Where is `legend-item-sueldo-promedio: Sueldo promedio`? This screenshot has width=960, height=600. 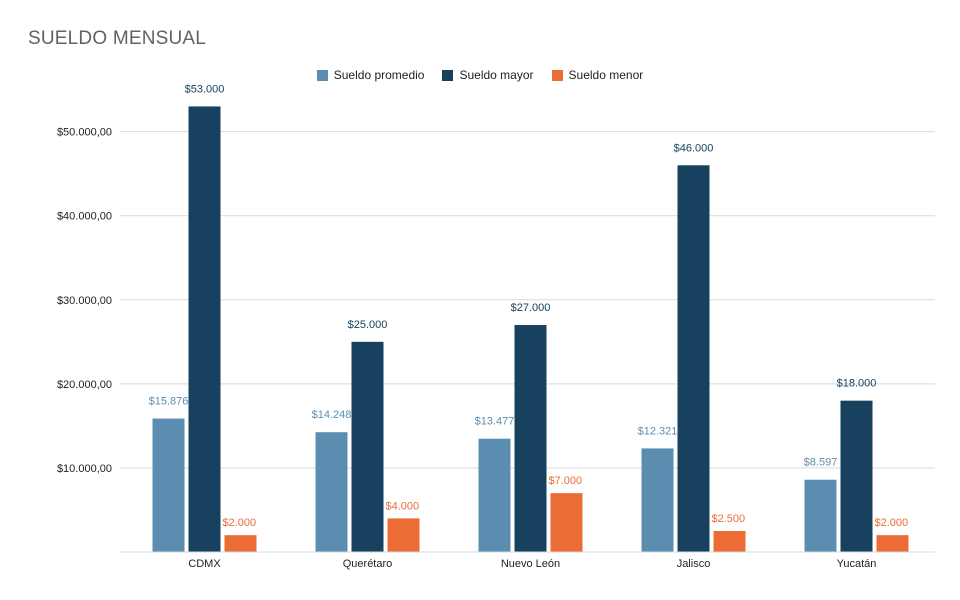
legend-item-sueldo-promedio: Sueldo promedio is located at coordinates (370, 75).